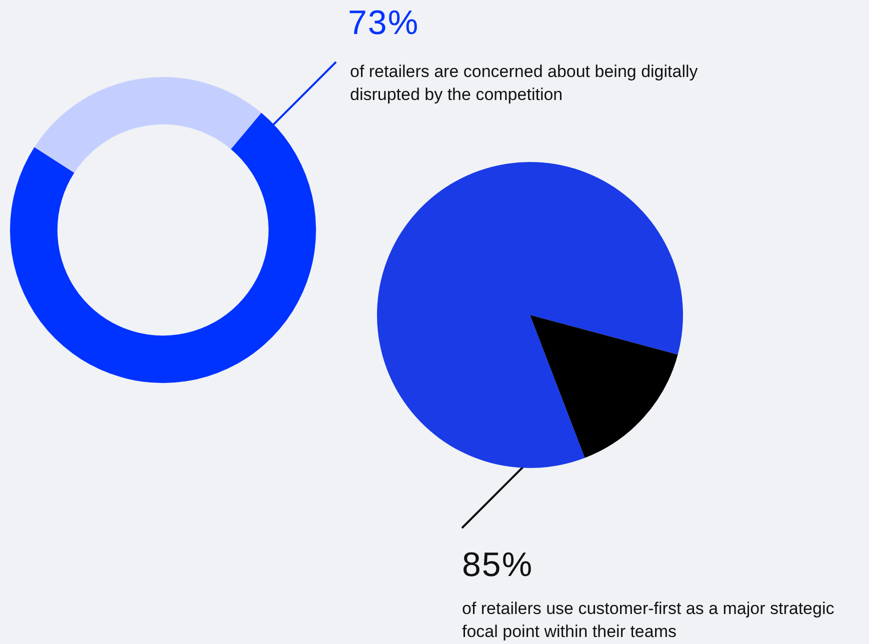  Describe the element at coordinates (524, 83) in the screenshot. I see `text: of retailers are concerned about being digitally disrupted by the competition` at that location.